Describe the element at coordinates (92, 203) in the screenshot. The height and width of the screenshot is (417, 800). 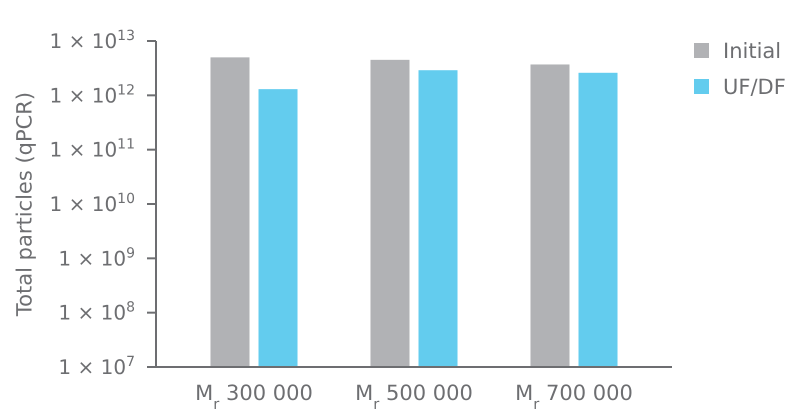
I see `y-tick-label: 1 × 10$^{10}$` at that location.